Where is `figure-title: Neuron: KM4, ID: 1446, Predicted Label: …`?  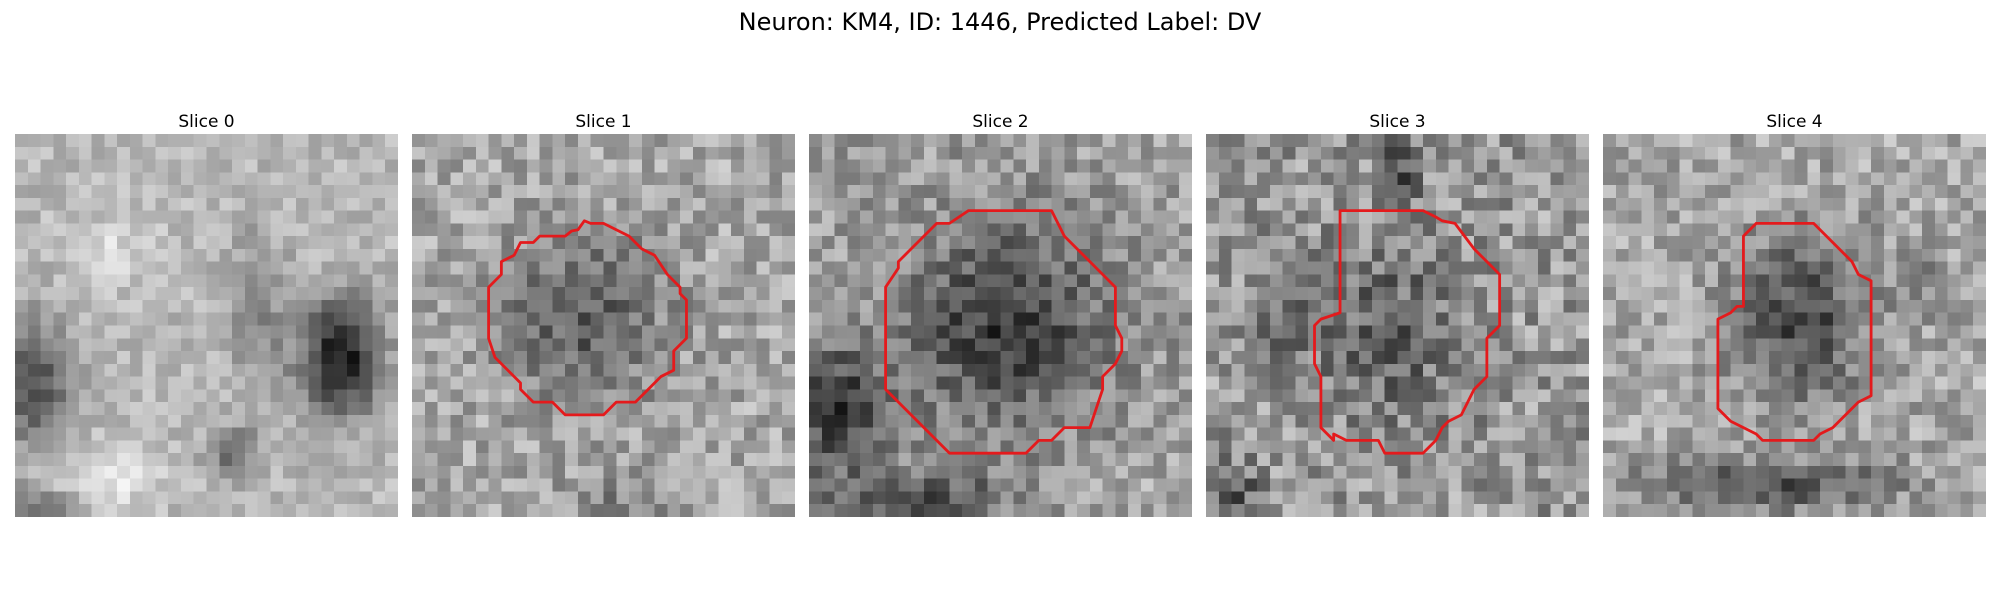 figure-title: Neuron: KM4, ID: 1446, Predicted Label: … is located at coordinates (1000, 22).